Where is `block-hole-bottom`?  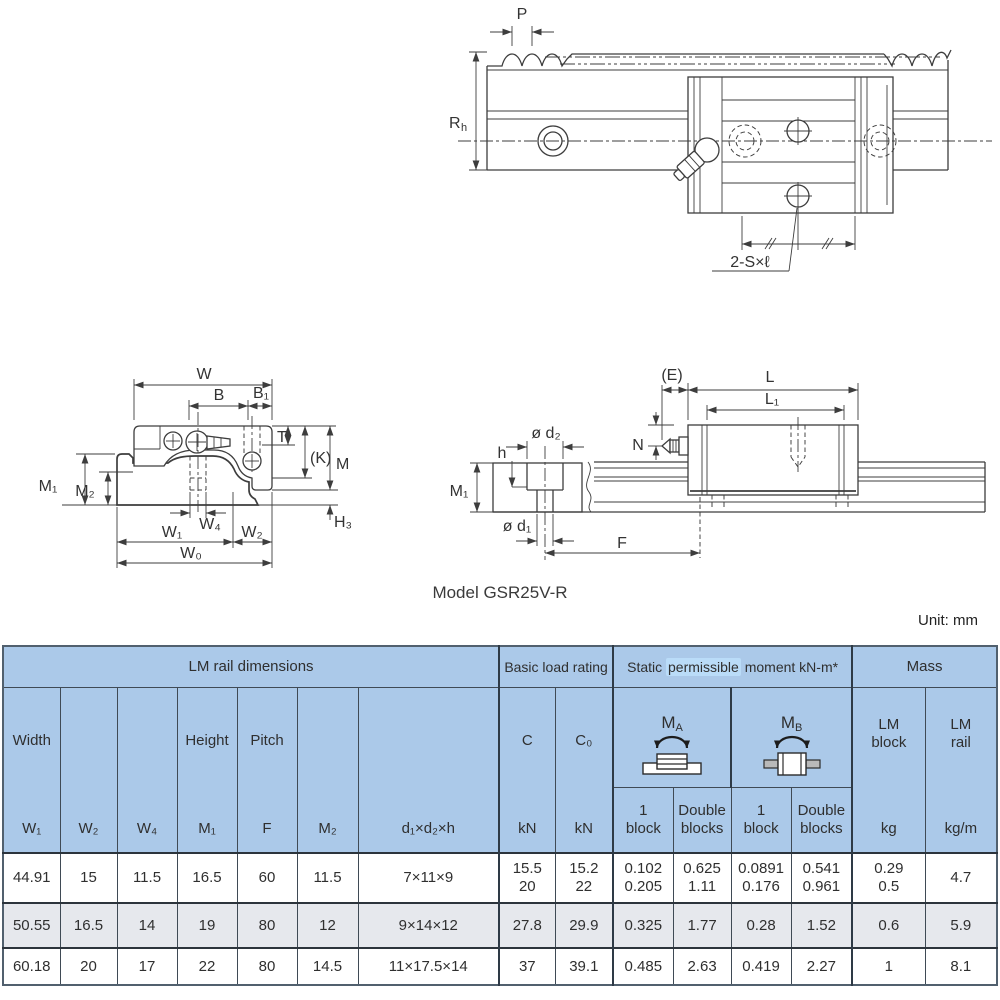 block-hole-bottom is located at coordinates (798, 196).